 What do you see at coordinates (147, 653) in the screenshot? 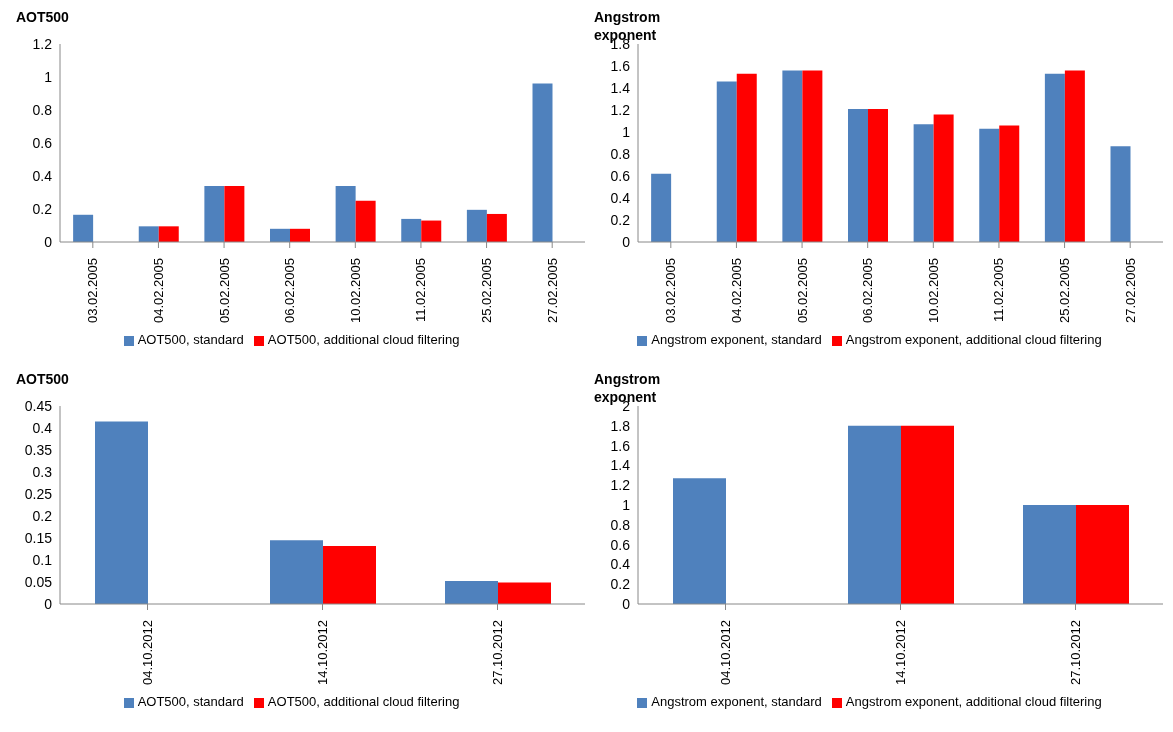
I see `x-tick-label: 04.10.2012` at bounding box center [147, 653].